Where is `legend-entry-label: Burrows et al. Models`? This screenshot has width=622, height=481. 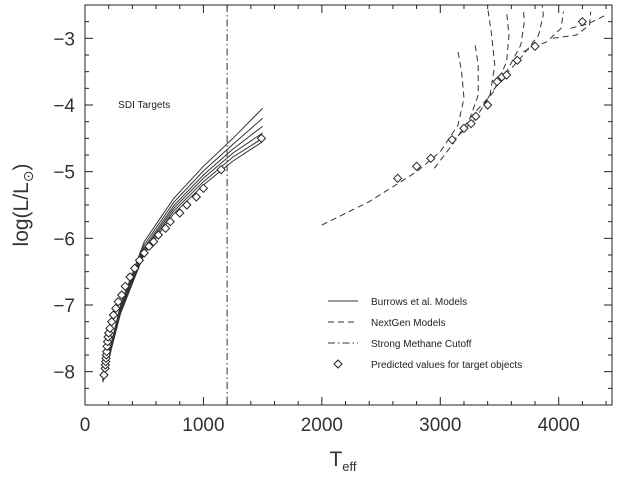
legend-entry-label: Burrows et al. Models is located at coordinates (419, 302).